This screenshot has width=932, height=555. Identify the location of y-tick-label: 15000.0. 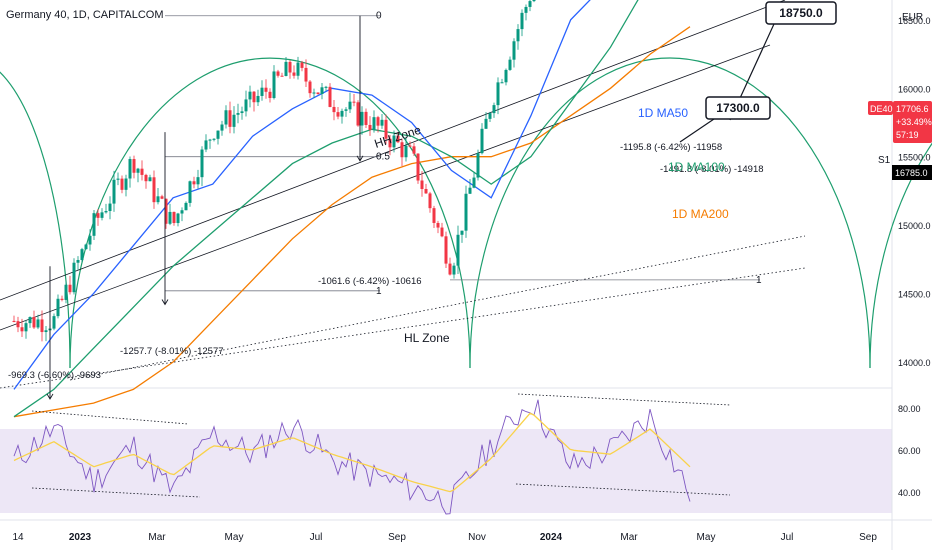
(914, 226).